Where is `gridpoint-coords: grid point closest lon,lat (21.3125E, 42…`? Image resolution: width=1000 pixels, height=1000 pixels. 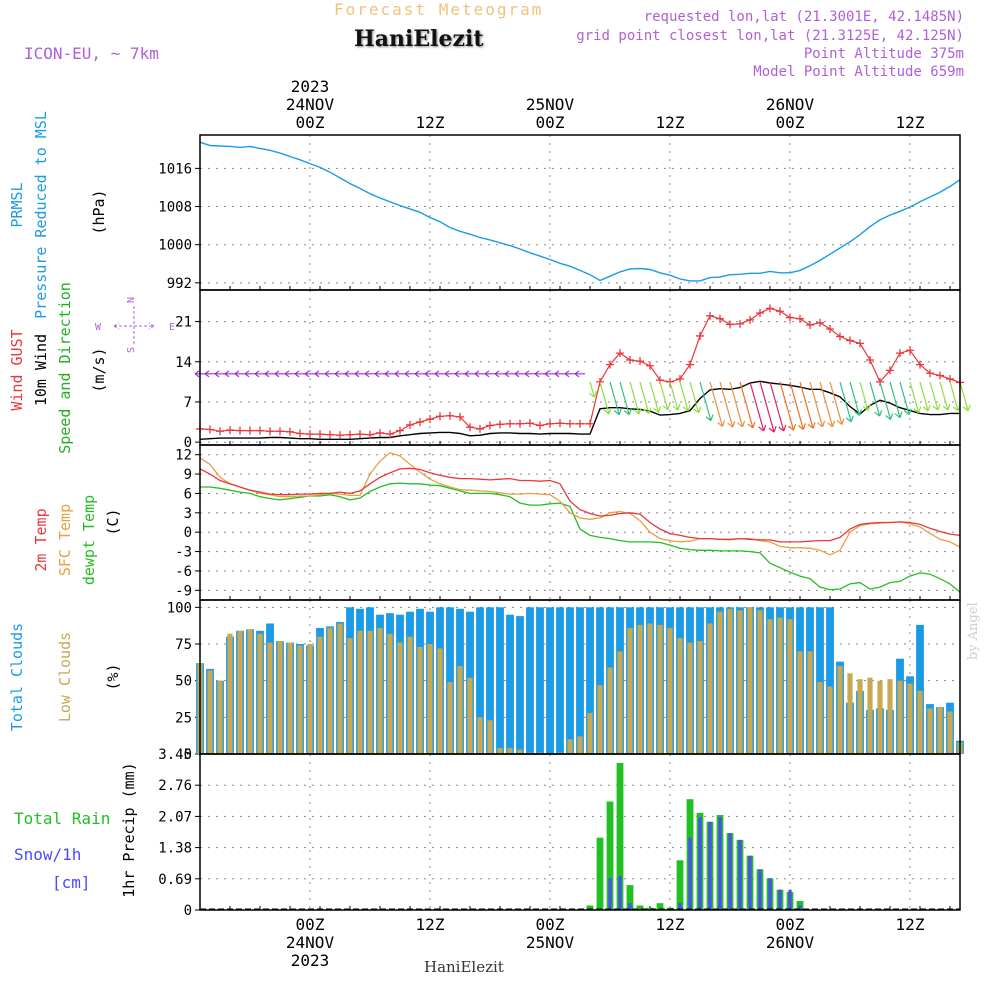
gridpoint-coords: grid point closest lon,lat (21.3125E, 42… is located at coordinates (770, 36).